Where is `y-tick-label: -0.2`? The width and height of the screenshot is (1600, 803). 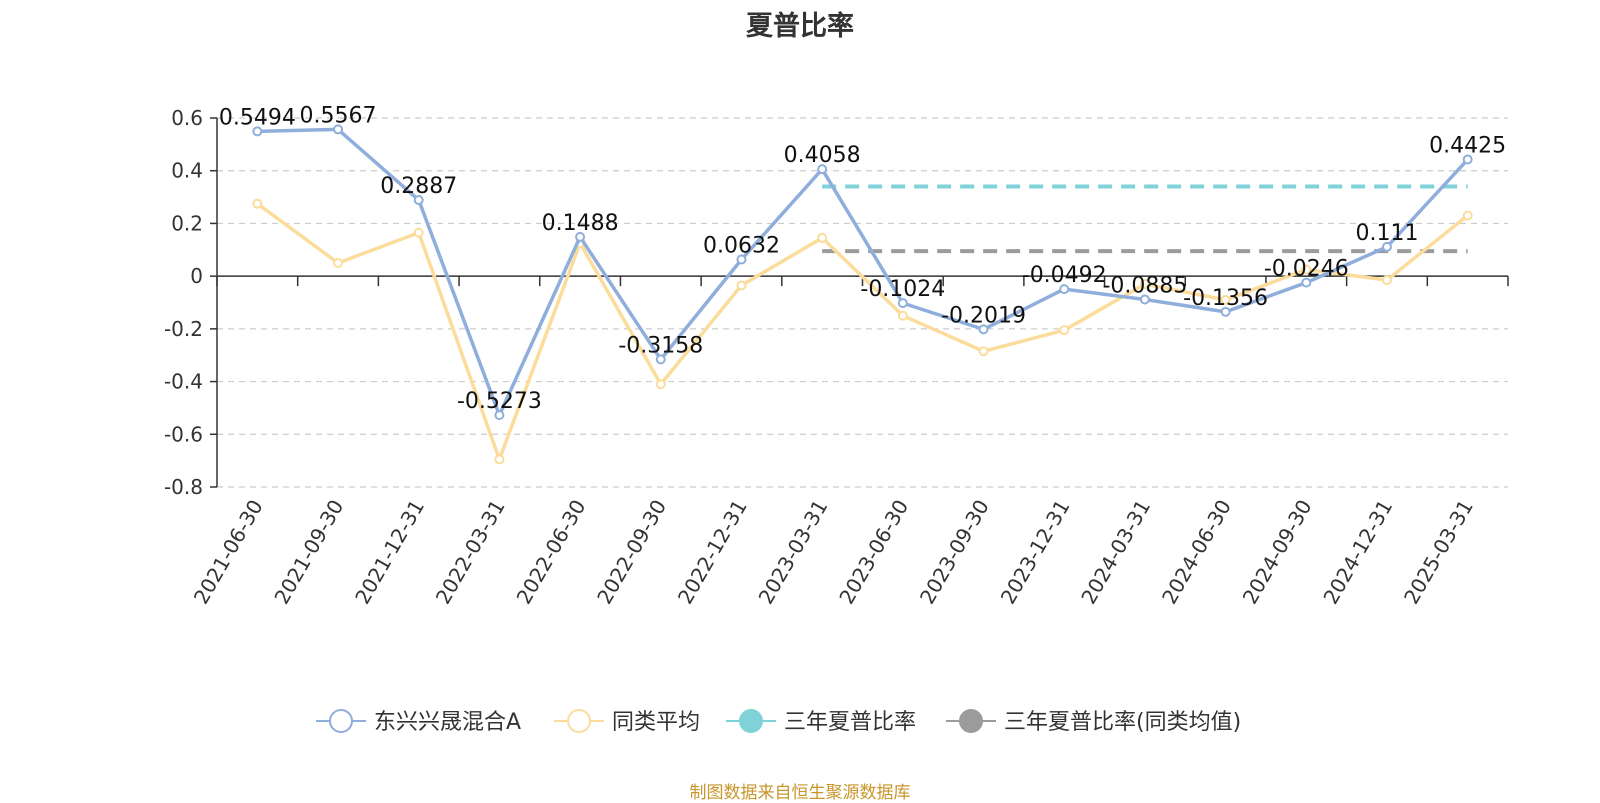
y-tick-label: -0.2 is located at coordinates (183, 329).